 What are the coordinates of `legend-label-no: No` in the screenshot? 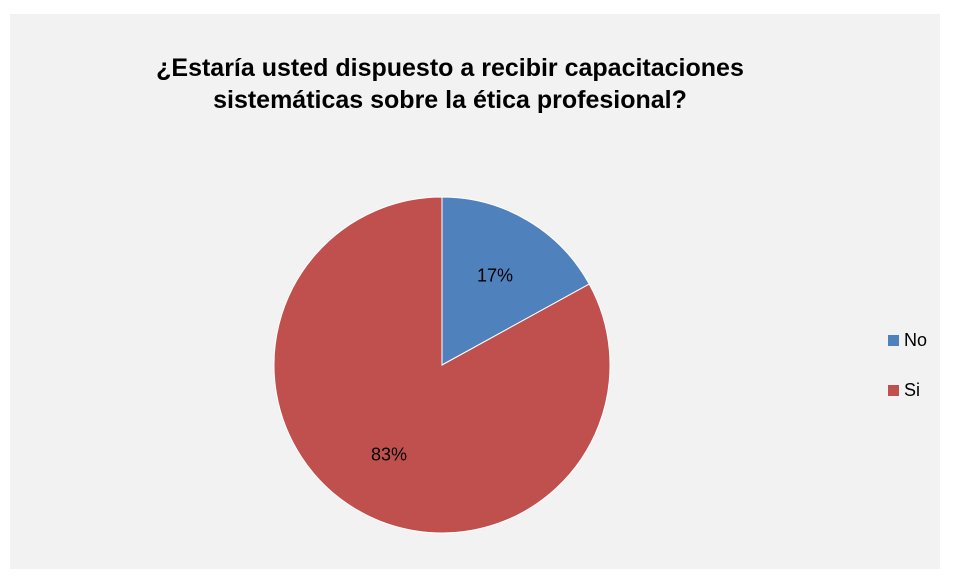 It's located at (916, 339).